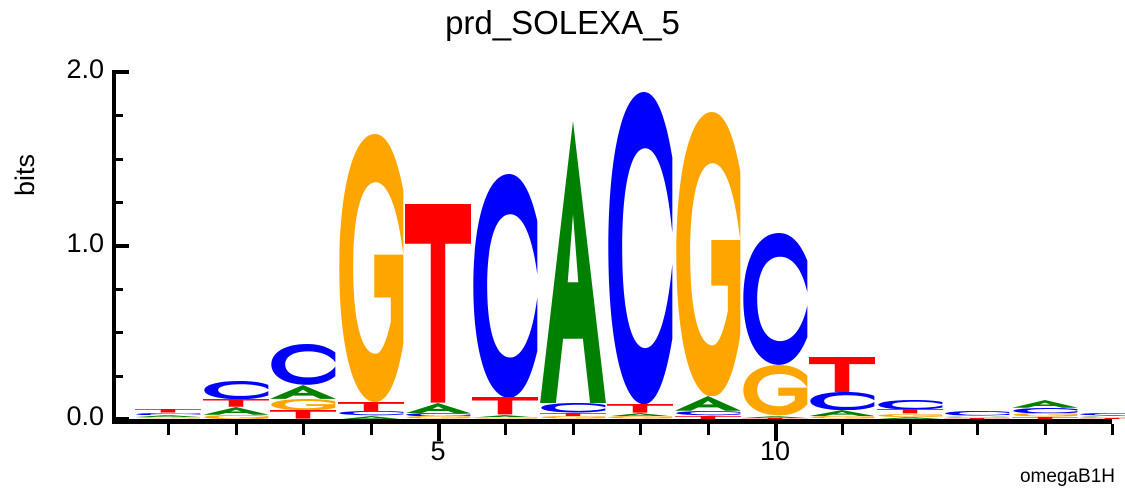 Image resolution: width=1125 pixels, height=496 pixels. What do you see at coordinates (438, 451) in the screenshot?
I see `x-axis-tick-label: 5` at bounding box center [438, 451].